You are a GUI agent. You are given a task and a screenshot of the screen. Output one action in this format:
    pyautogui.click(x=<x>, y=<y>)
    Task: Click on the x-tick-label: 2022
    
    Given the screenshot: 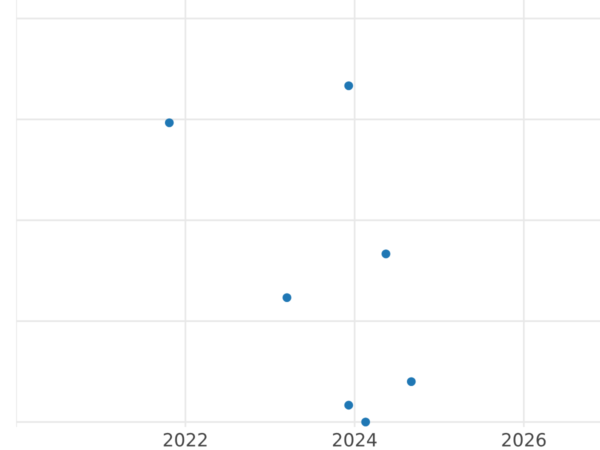 What is the action you would take?
    pyautogui.click(x=185, y=439)
    